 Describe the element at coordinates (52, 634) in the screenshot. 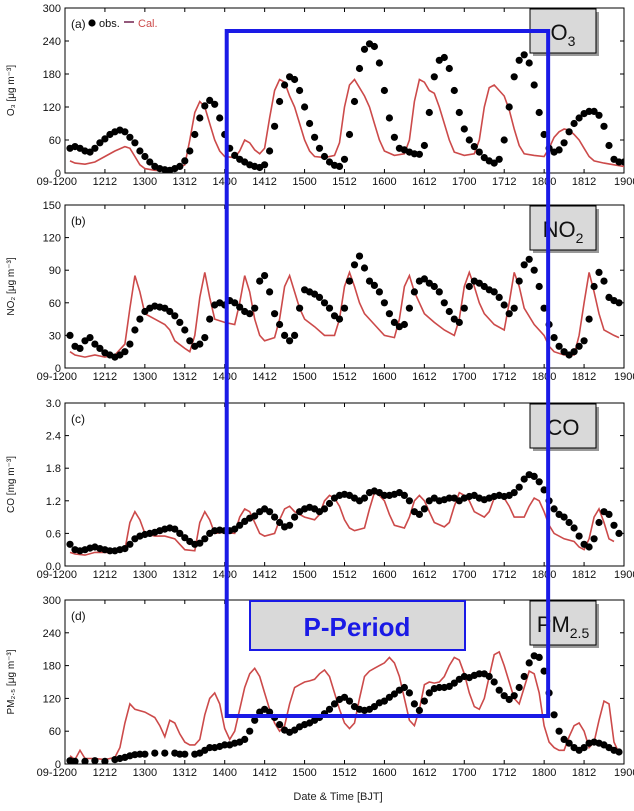

I see `y-tick-label: 240` at that location.